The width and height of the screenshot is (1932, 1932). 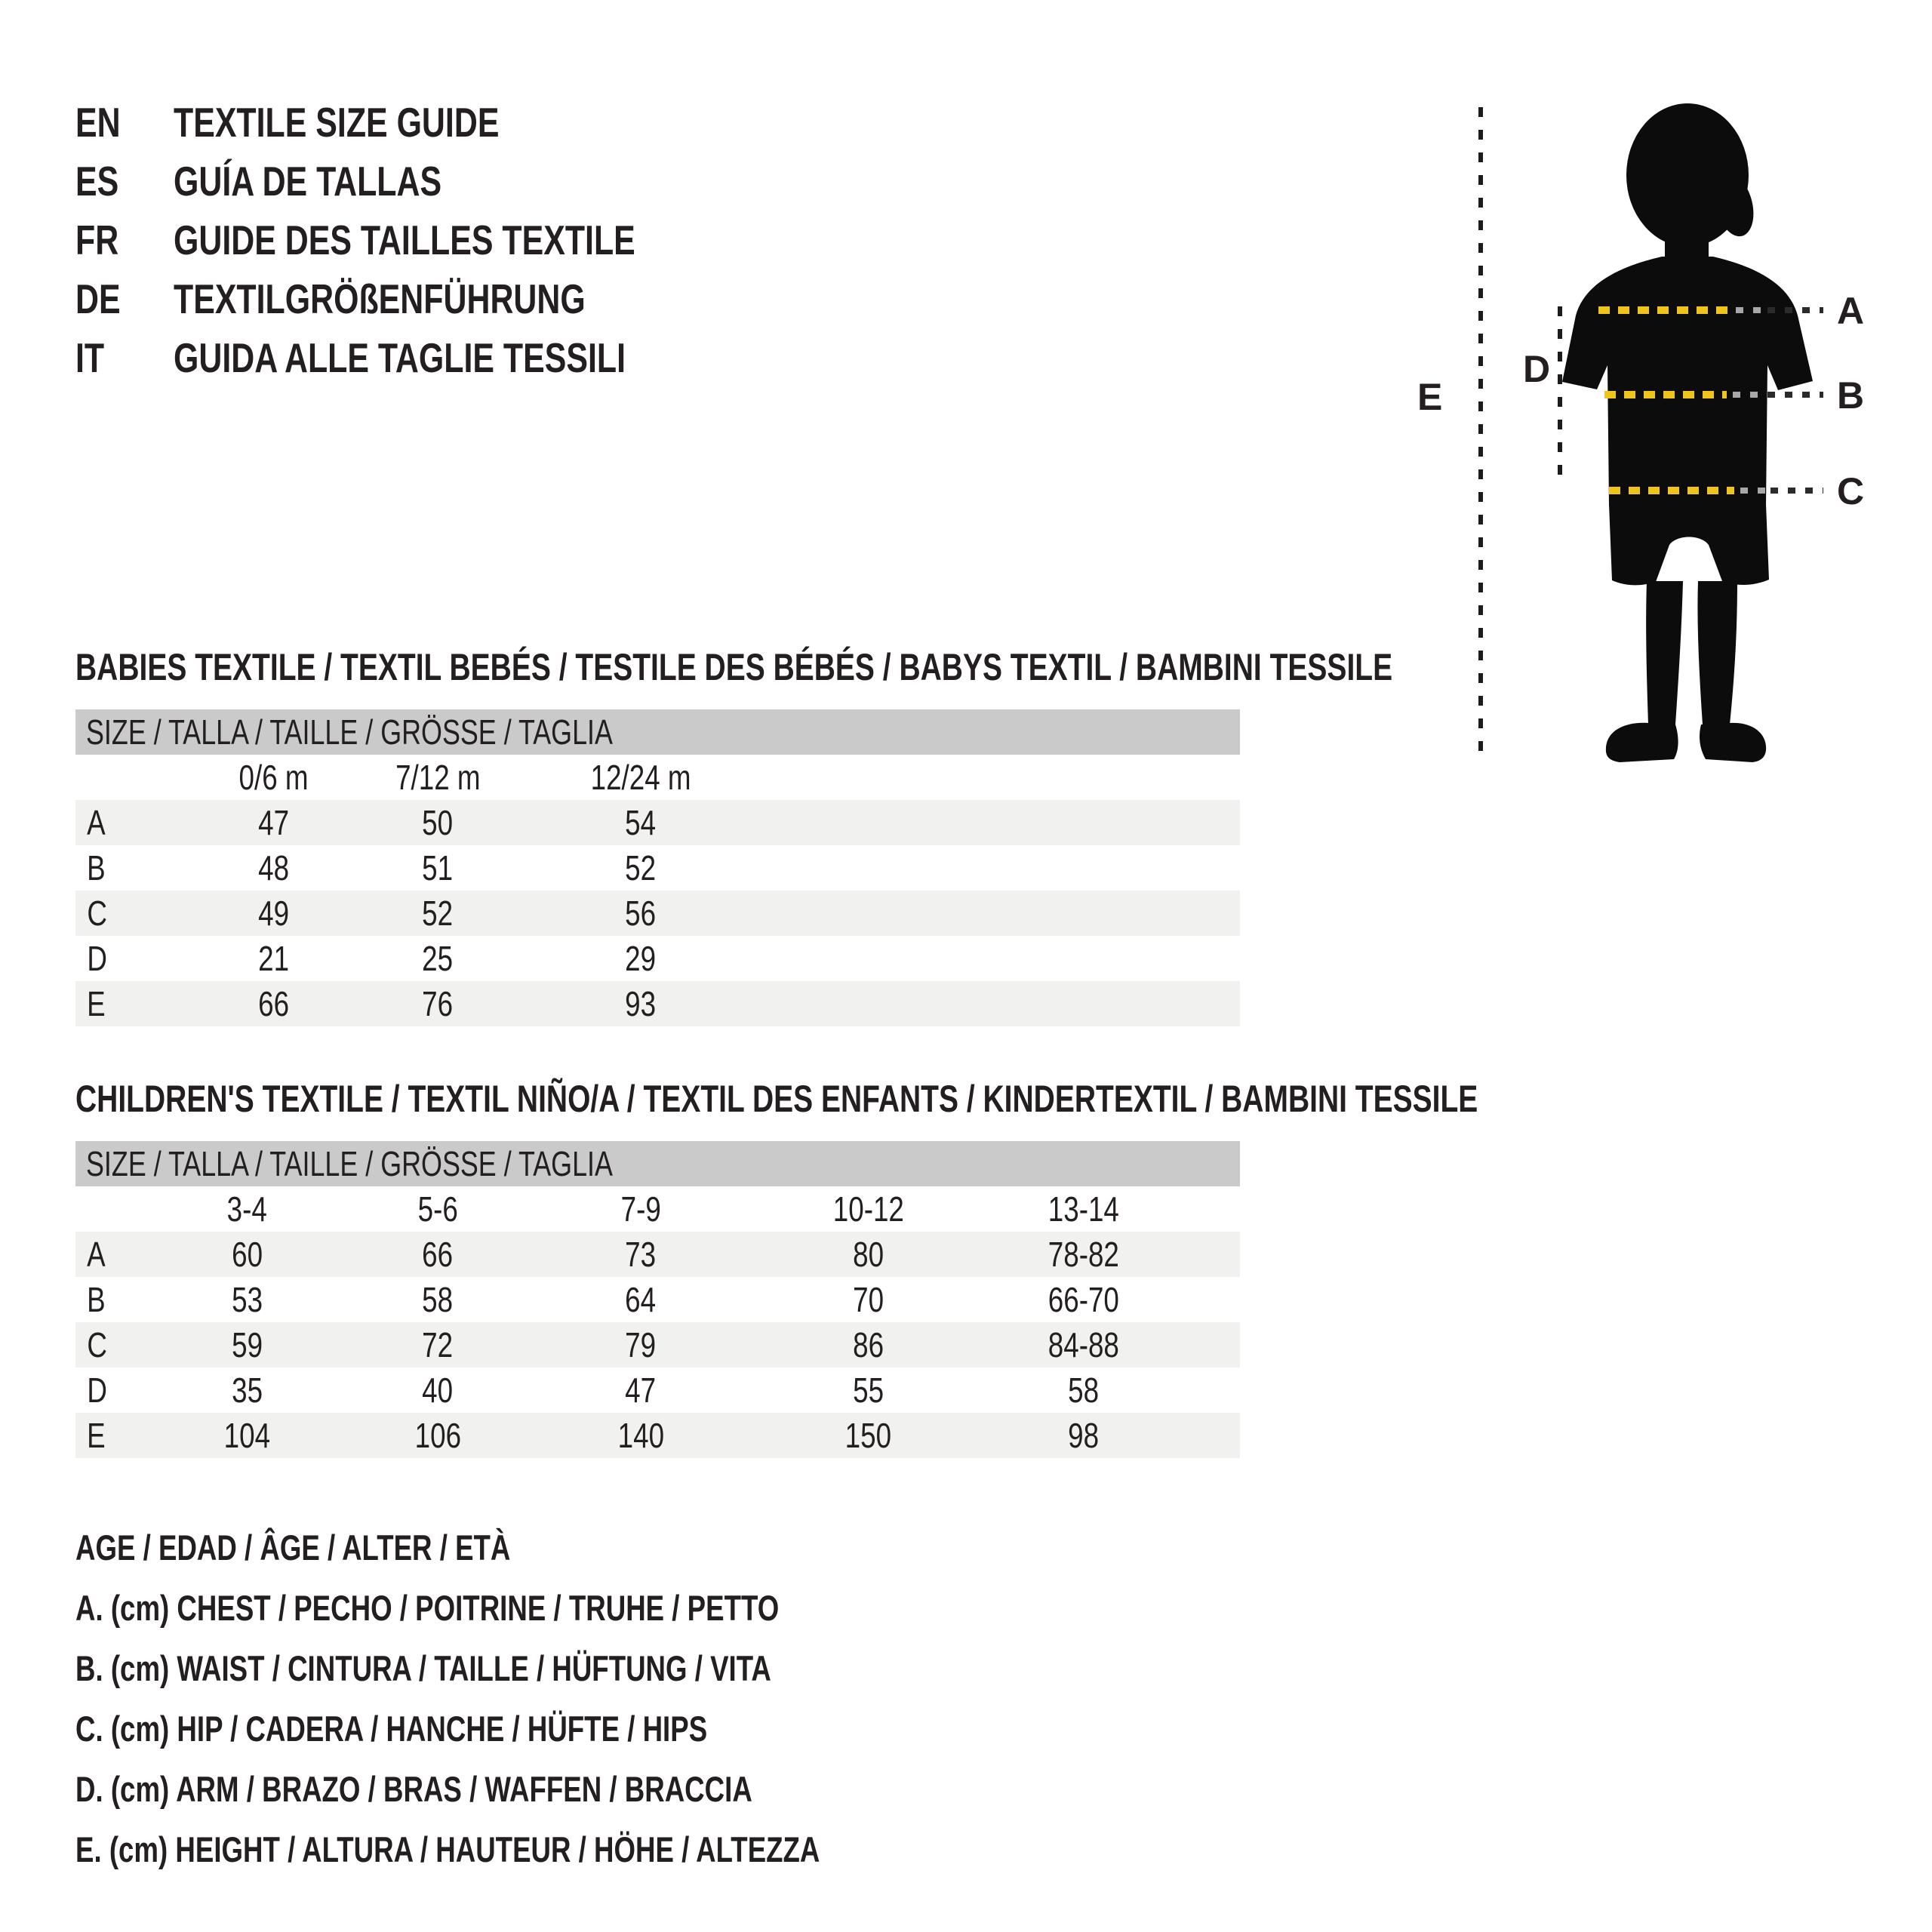 I want to click on table-row-b: B 53 58 64 70 66-70, so click(x=657, y=1299).